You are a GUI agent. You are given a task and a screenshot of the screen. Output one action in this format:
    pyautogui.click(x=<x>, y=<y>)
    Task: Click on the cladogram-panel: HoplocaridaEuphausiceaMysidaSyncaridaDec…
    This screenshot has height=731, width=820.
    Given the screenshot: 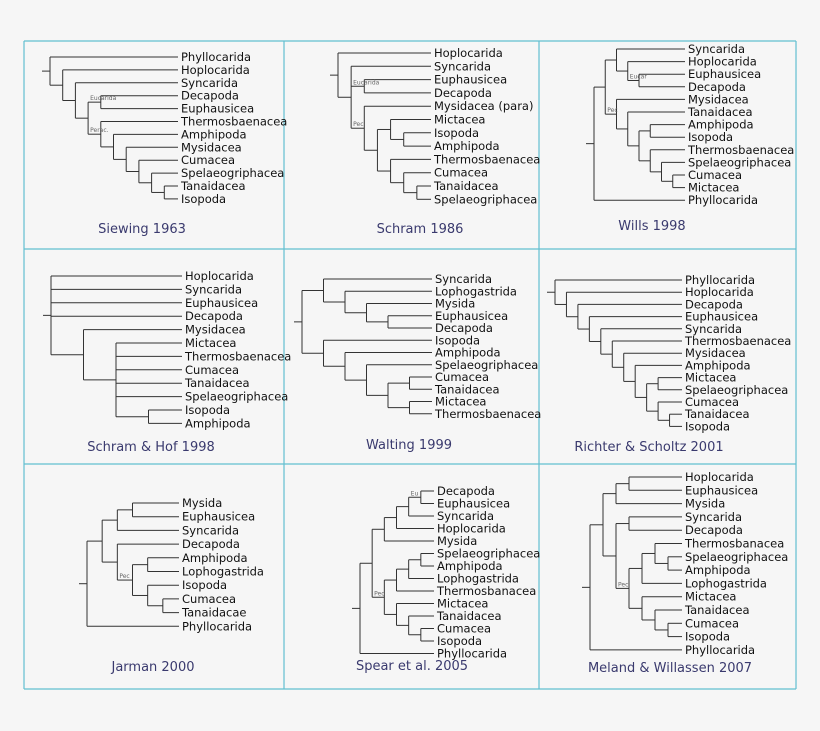 What is the action you would take?
    pyautogui.click(x=685, y=573)
    